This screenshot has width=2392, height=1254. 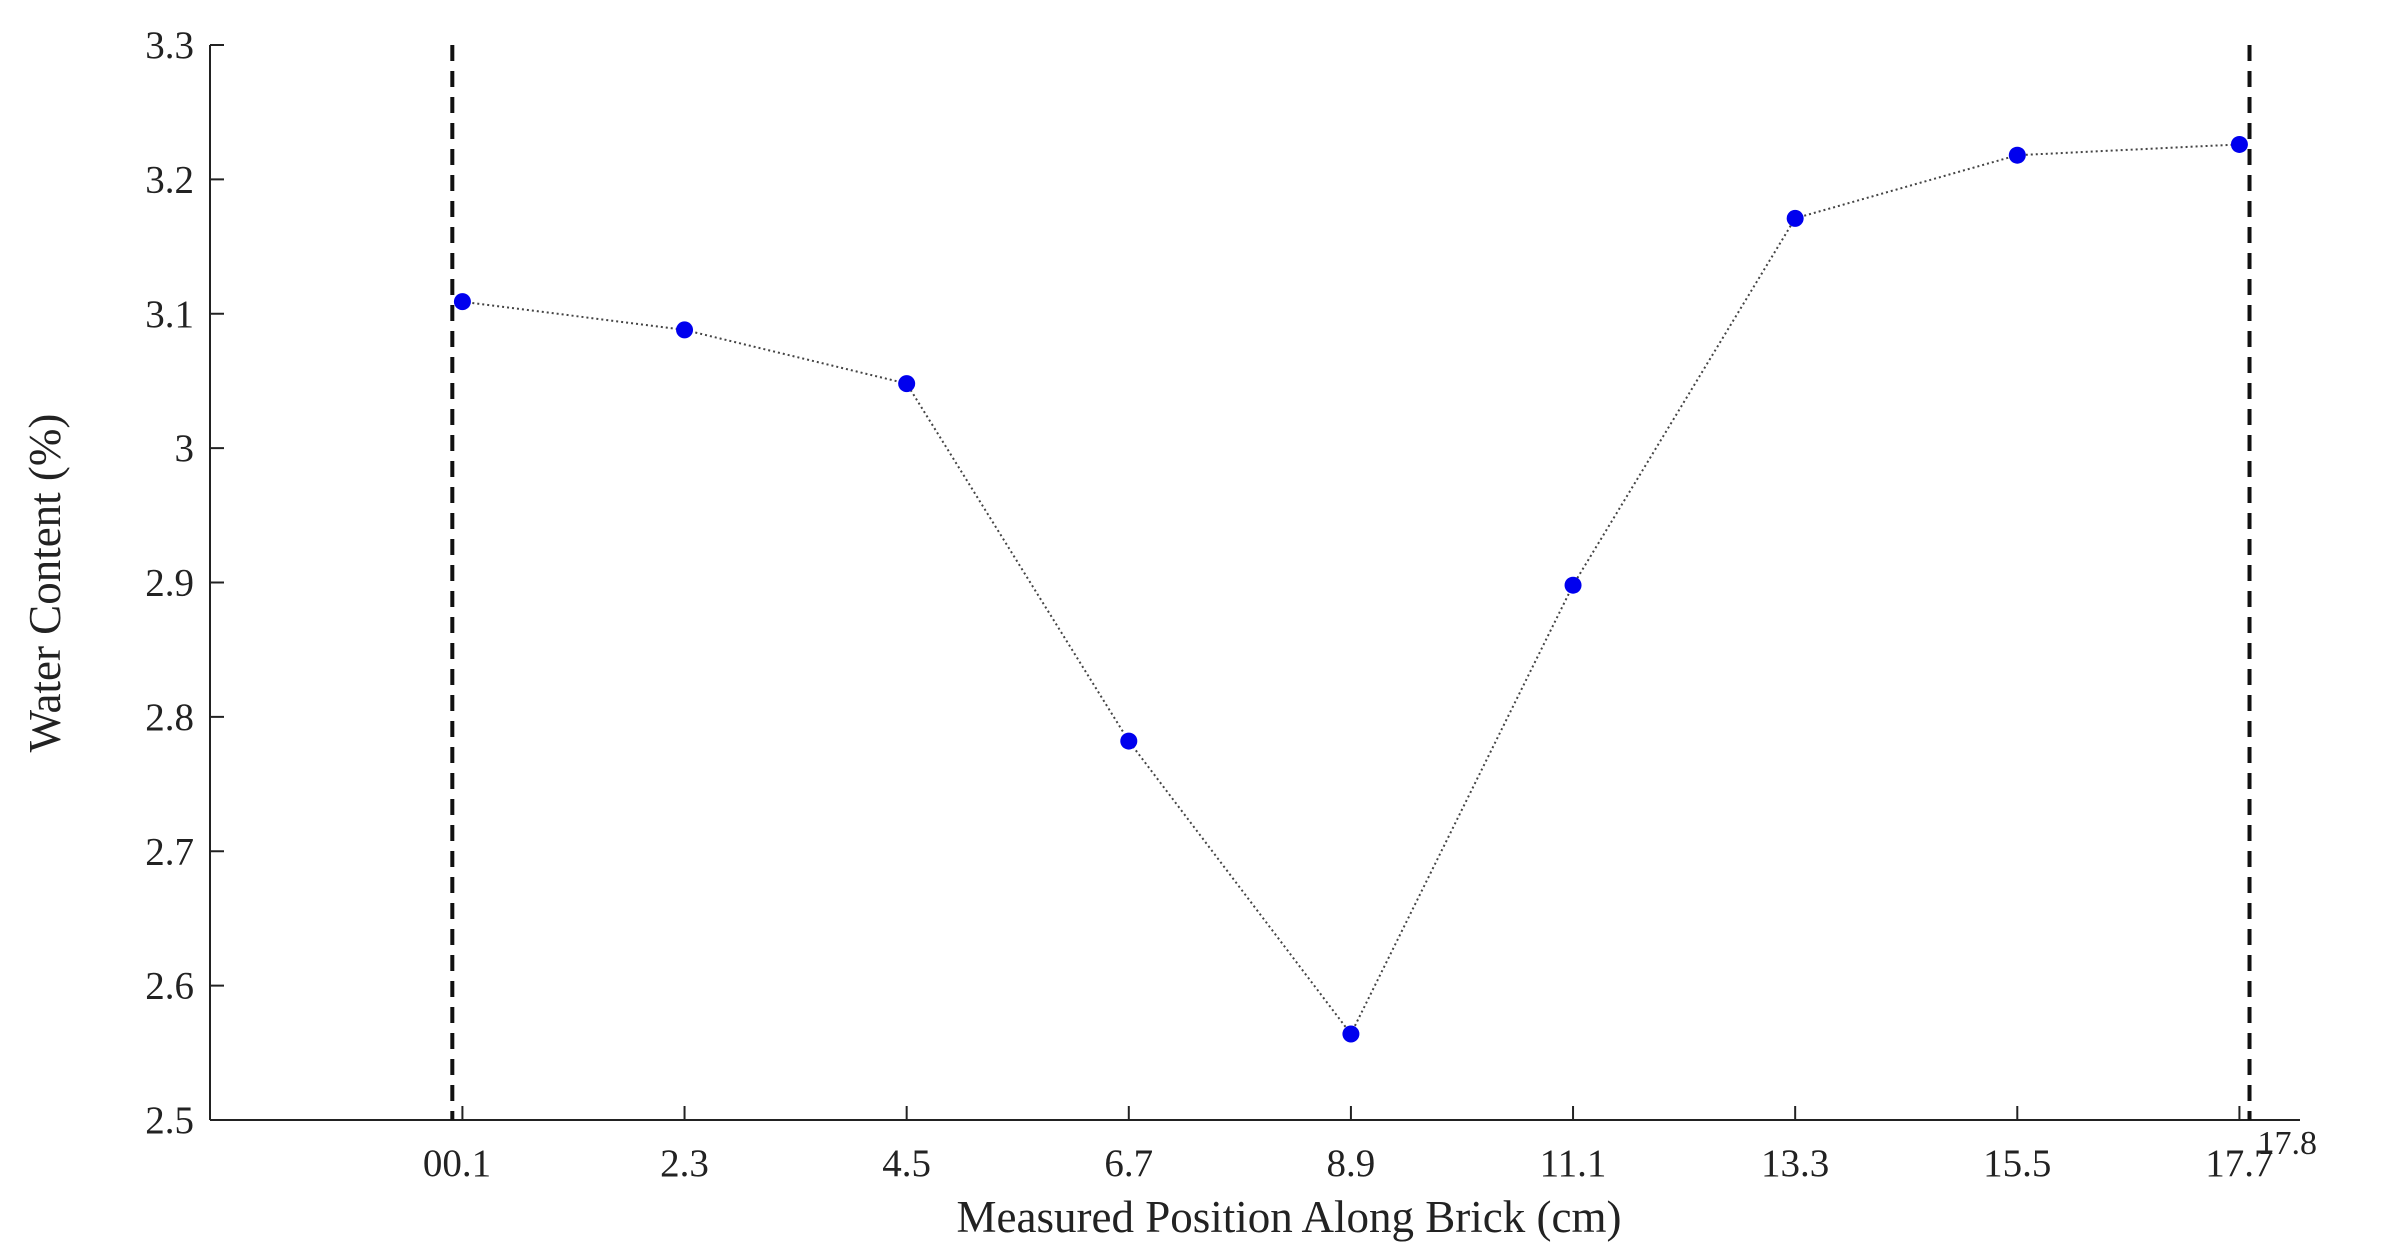 What do you see at coordinates (169, 717) in the screenshot?
I see `y-tick-label: 2.8` at bounding box center [169, 717].